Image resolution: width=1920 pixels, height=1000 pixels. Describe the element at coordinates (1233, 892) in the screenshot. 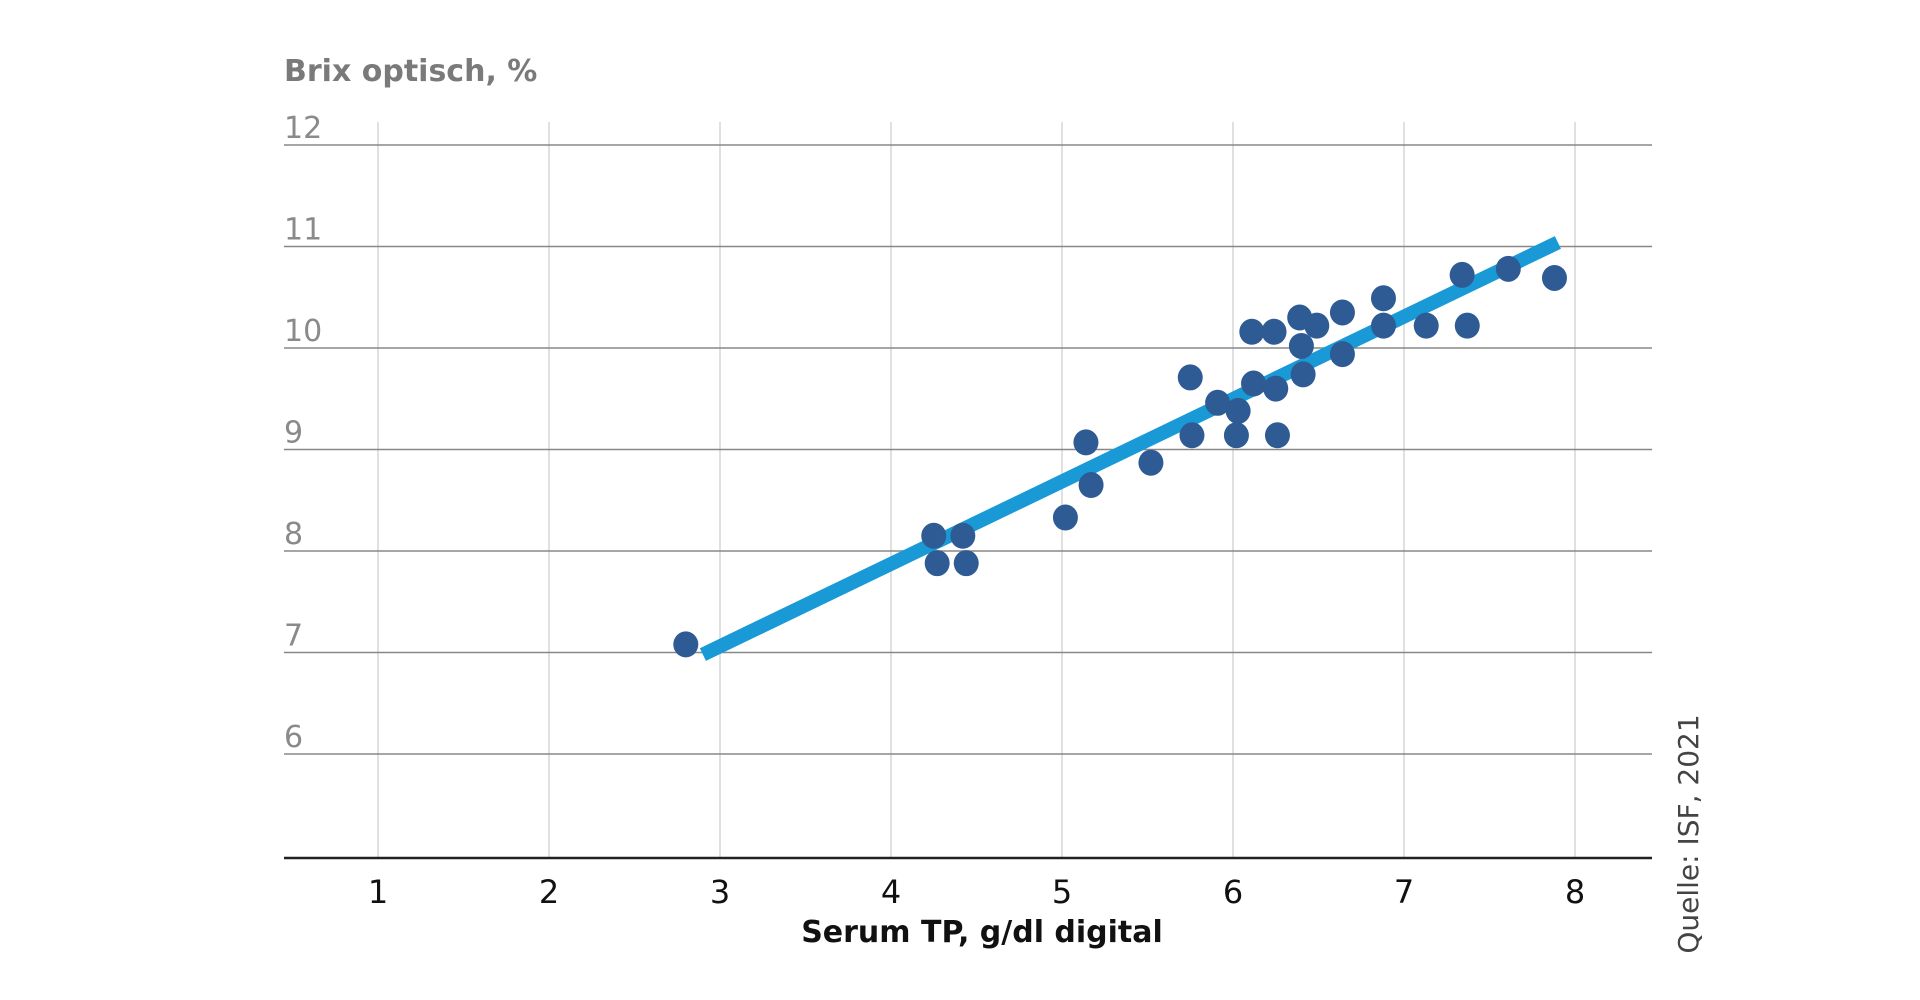

I see `x-tick-label-6: 6` at that location.